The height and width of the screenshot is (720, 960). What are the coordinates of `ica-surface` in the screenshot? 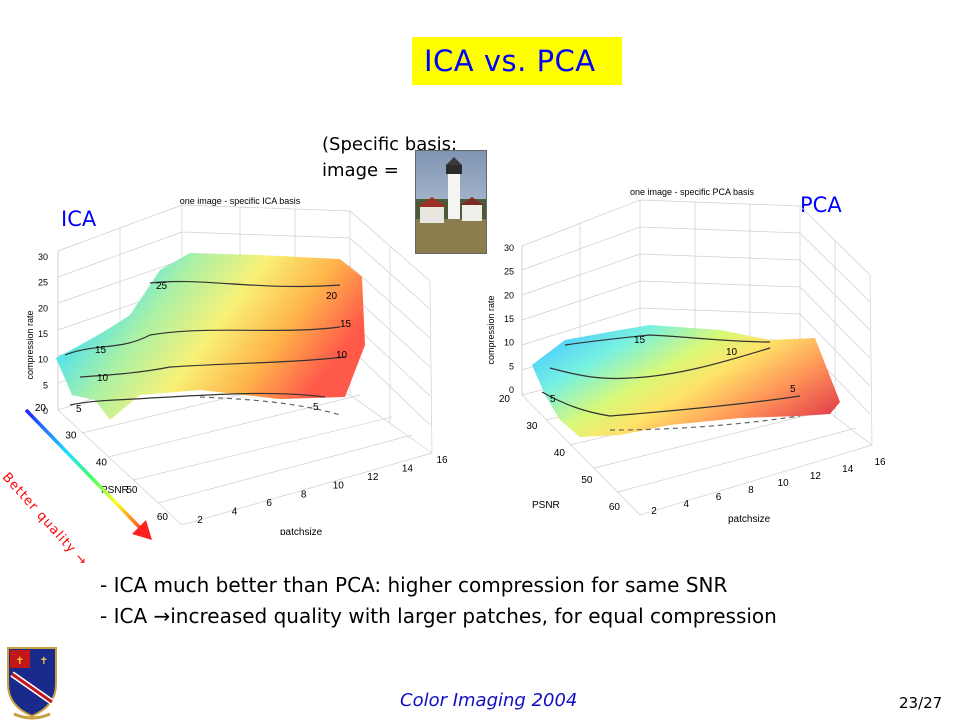 It's located at (210, 336).